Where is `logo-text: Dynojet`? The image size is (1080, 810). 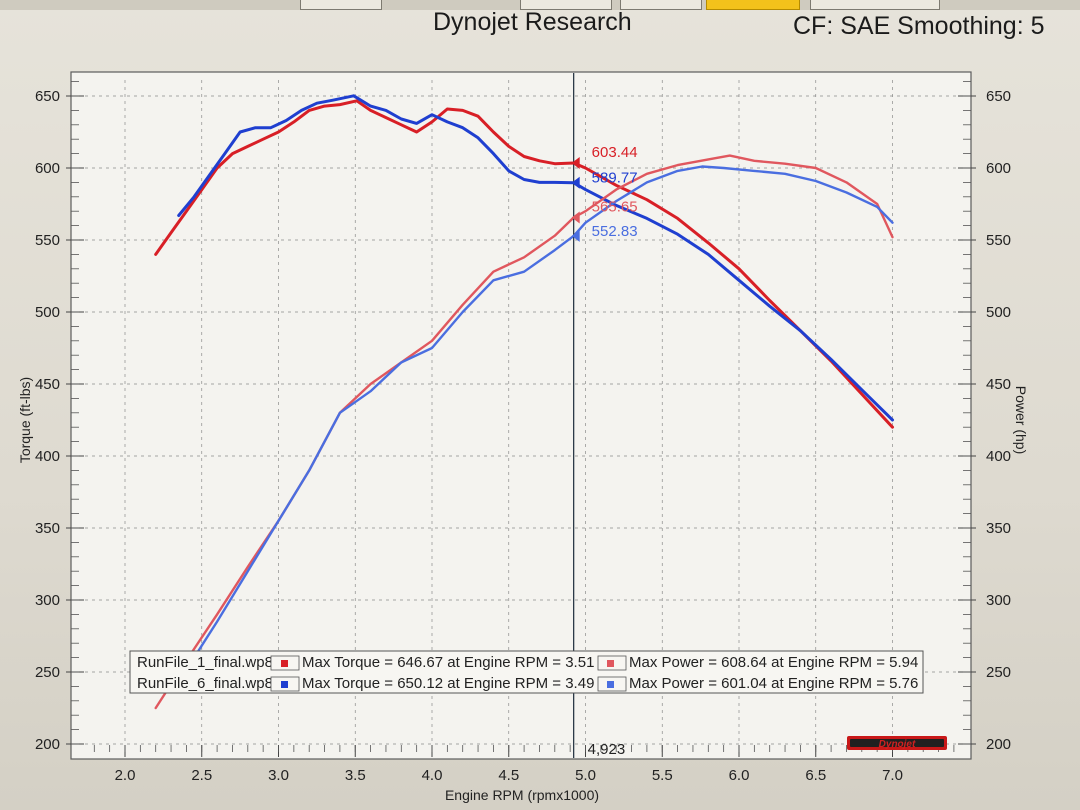 logo-text: Dynojet is located at coordinates (897, 744).